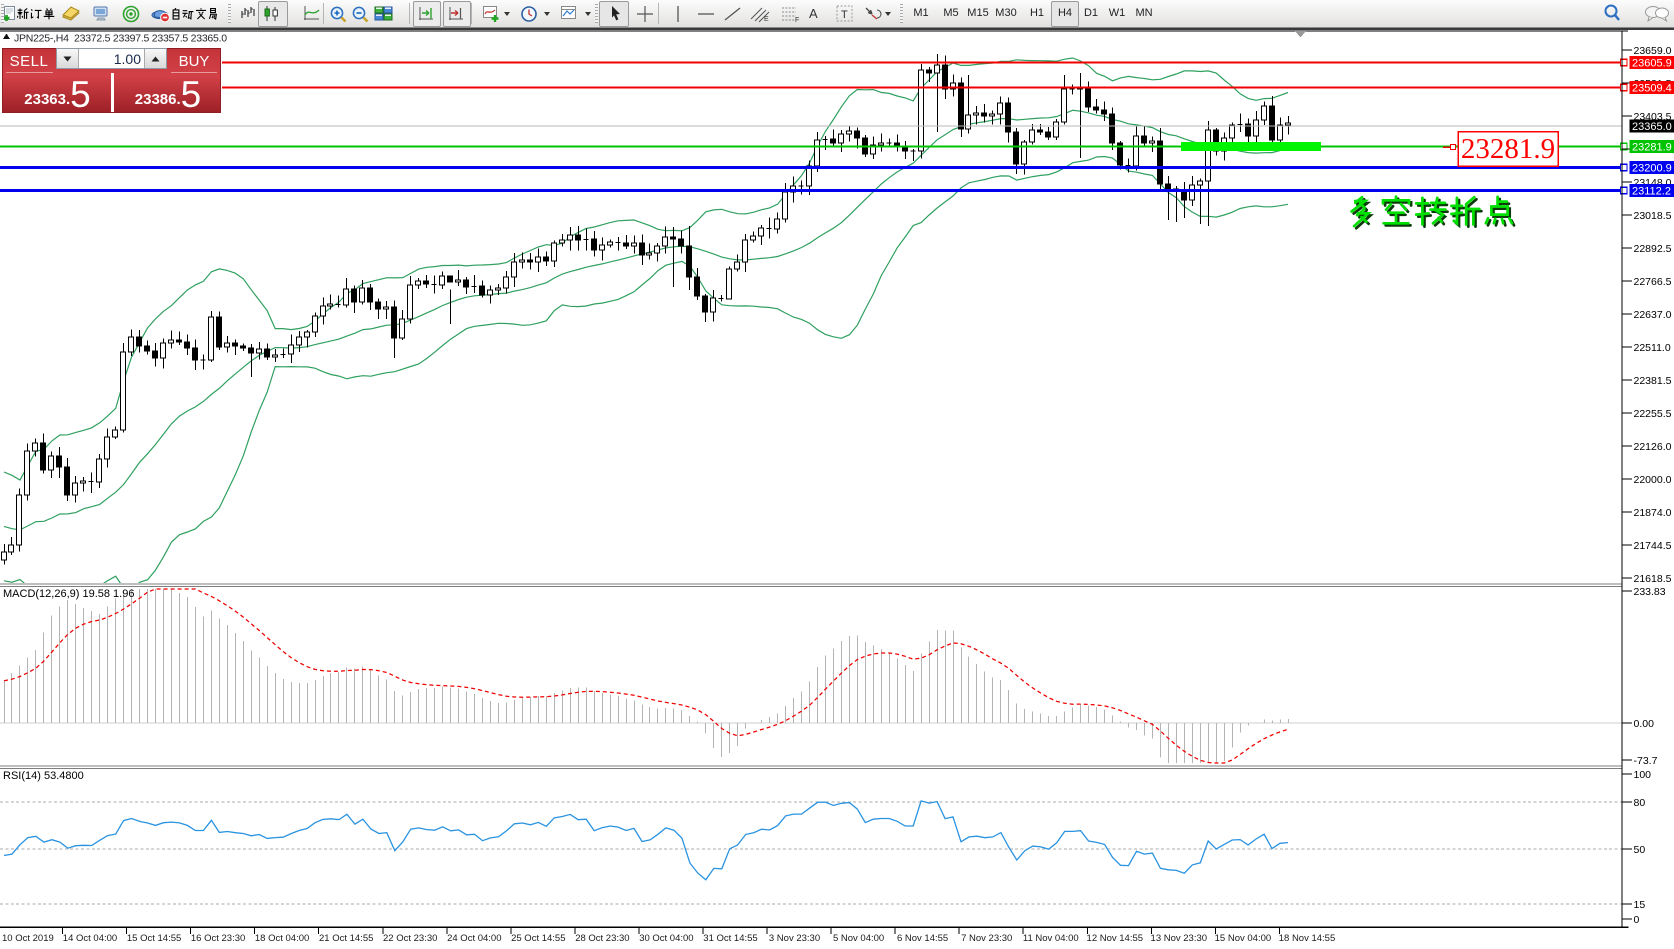 The height and width of the screenshot is (949, 1674). What do you see at coordinates (90, 938) in the screenshot?
I see `svg-text: 14 Oct 04:00` at bounding box center [90, 938].